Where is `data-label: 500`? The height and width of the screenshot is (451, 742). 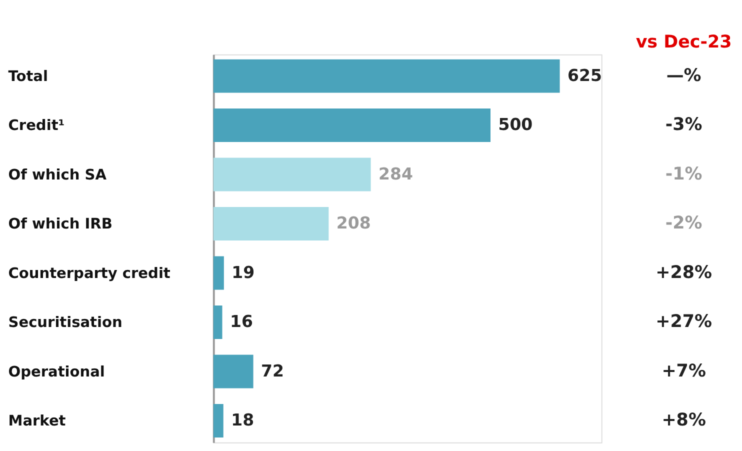
data-label: 500 is located at coordinates (515, 124).